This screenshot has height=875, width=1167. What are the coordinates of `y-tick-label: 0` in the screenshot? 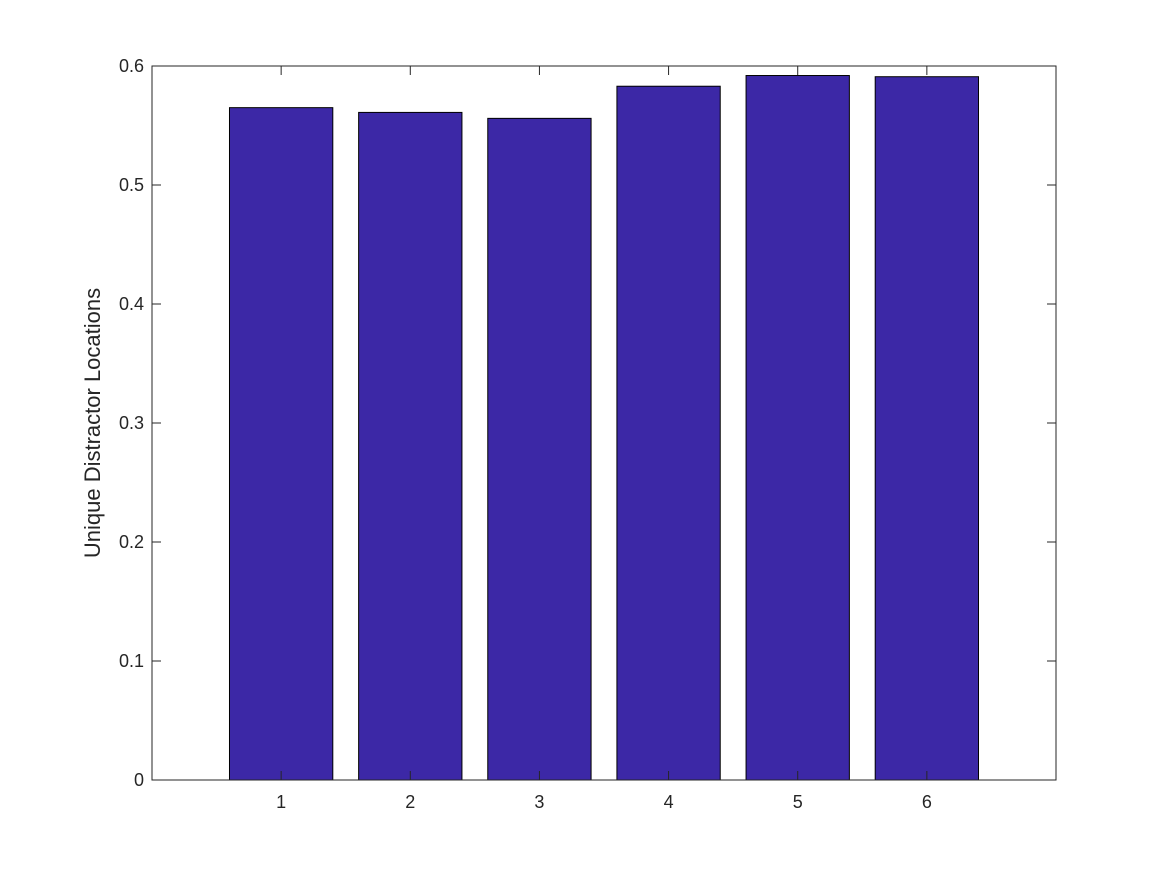 It's located at (139, 780).